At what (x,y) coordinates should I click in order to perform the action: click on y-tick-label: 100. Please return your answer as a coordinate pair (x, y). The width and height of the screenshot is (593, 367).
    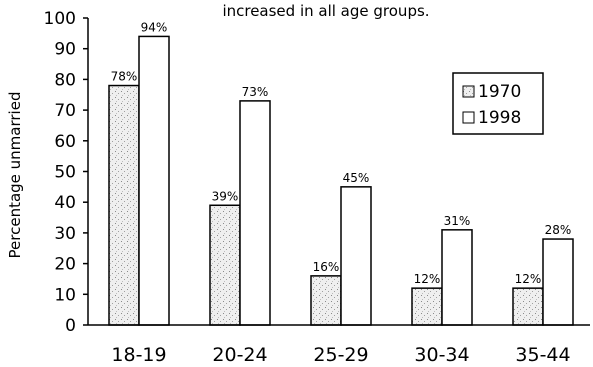
    Looking at the image, I should click on (60, 19).